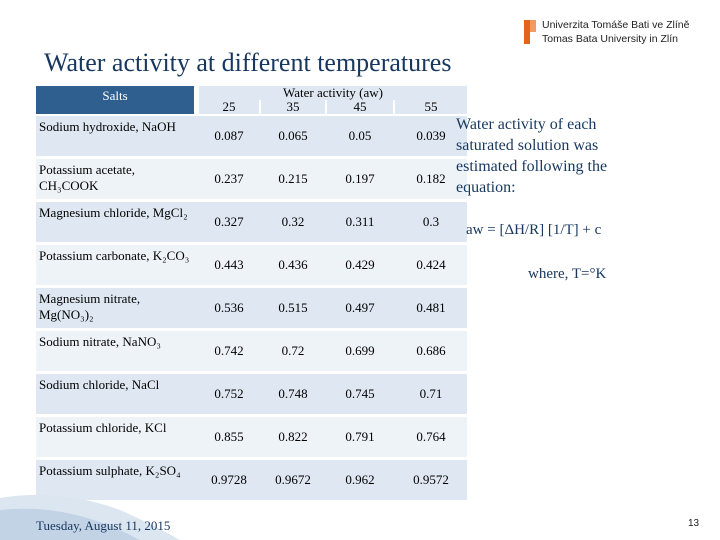 This screenshot has height=540, width=720. Describe the element at coordinates (360, 393) in the screenshot. I see `aw-value-45: 0.745` at that location.